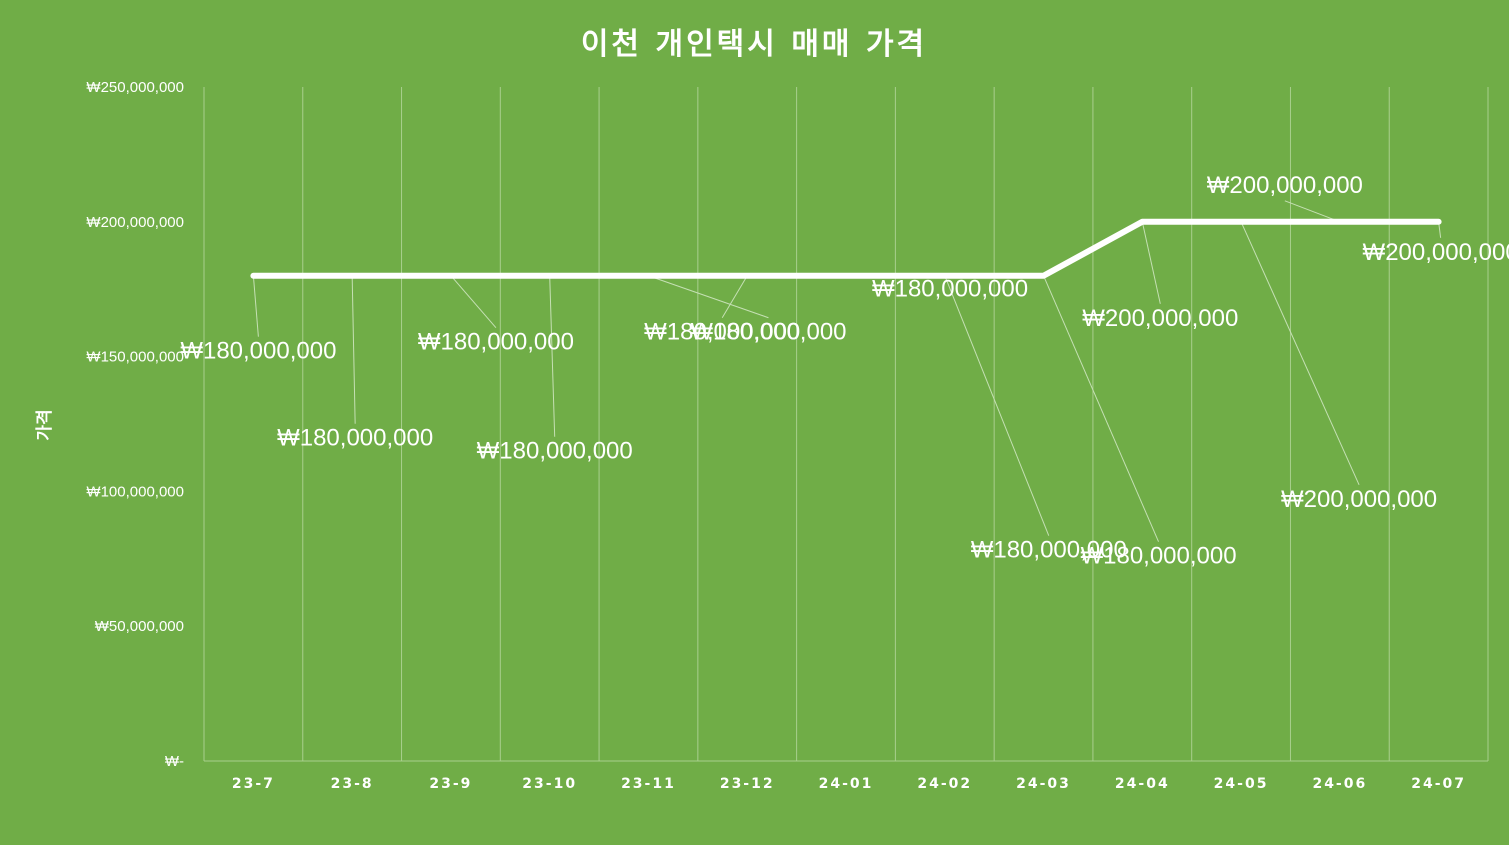 This screenshot has height=845, width=1509. What do you see at coordinates (754, 44) in the screenshot?
I see `chart-title: 이천 개인택시 매매 가격` at bounding box center [754, 44].